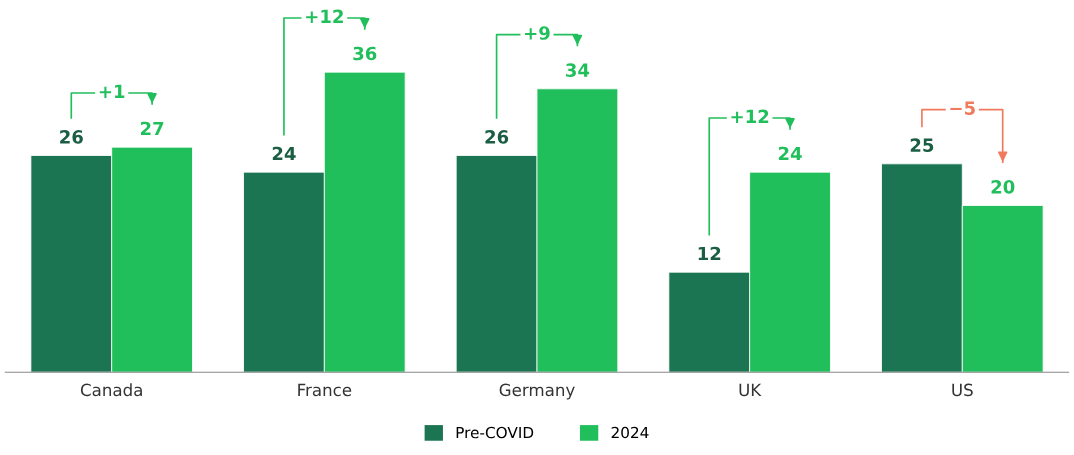 The height and width of the screenshot is (455, 1074). What do you see at coordinates (111, 390) in the screenshot?
I see `x-tick-label: Canada` at bounding box center [111, 390].